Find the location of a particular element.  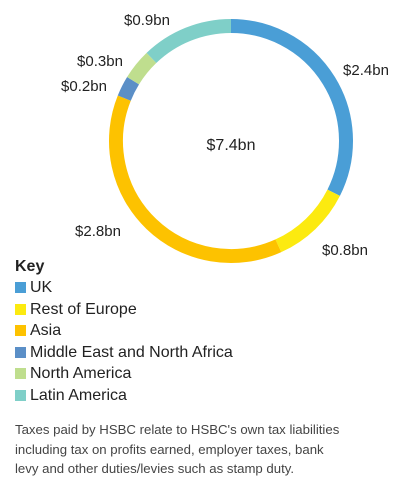

legend-item-north-america: North America is located at coordinates (124, 374).